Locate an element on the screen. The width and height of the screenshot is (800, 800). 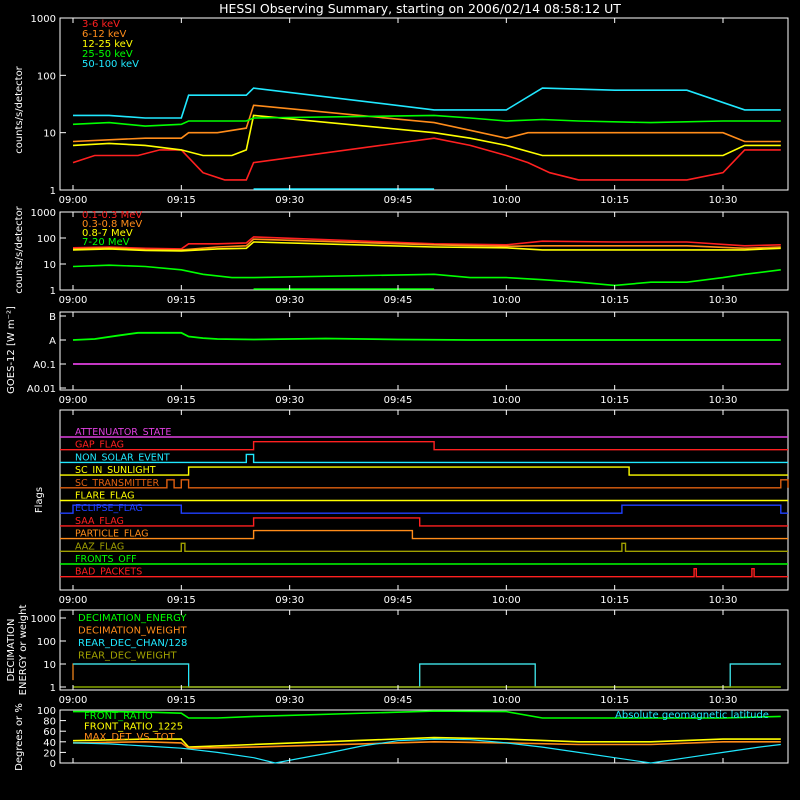
legend-entry: 0.3-0.8 MeV is located at coordinates (112, 224).